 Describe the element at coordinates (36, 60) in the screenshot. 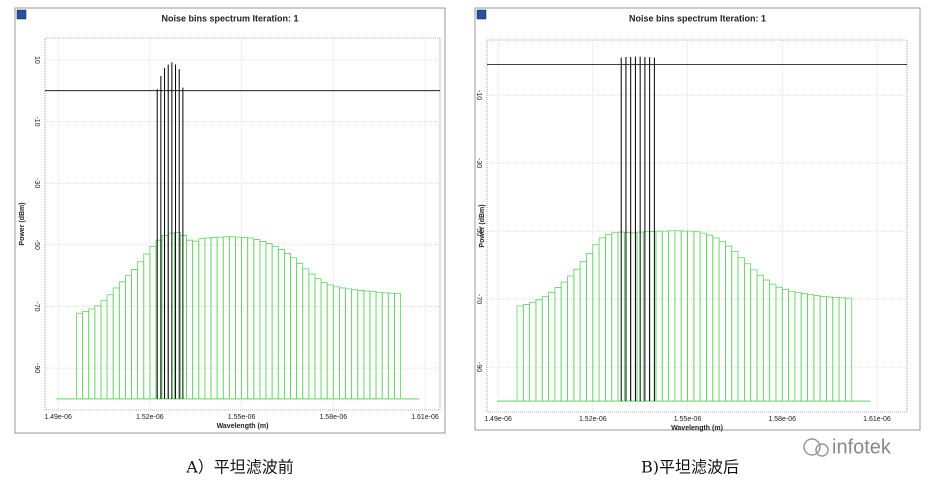

I see `y-tick-label: 10` at that location.